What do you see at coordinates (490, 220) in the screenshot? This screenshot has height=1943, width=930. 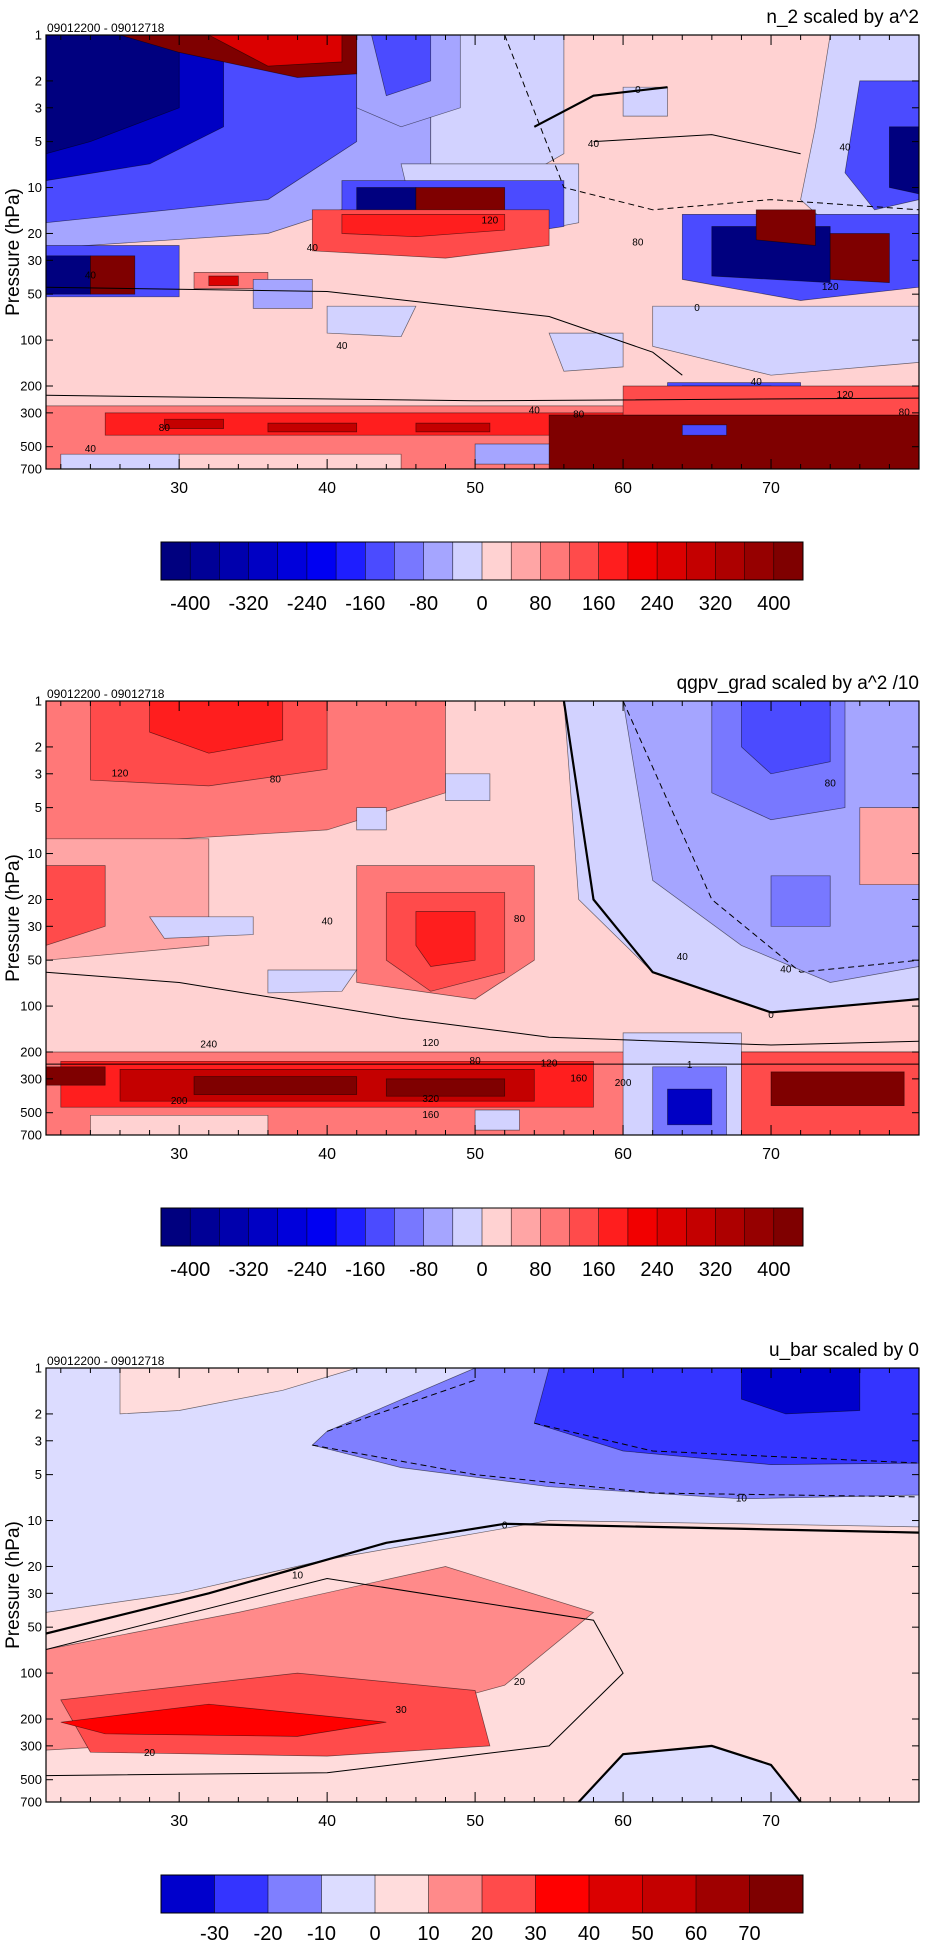 I see `panel-0-contour-label: 120` at bounding box center [490, 220].